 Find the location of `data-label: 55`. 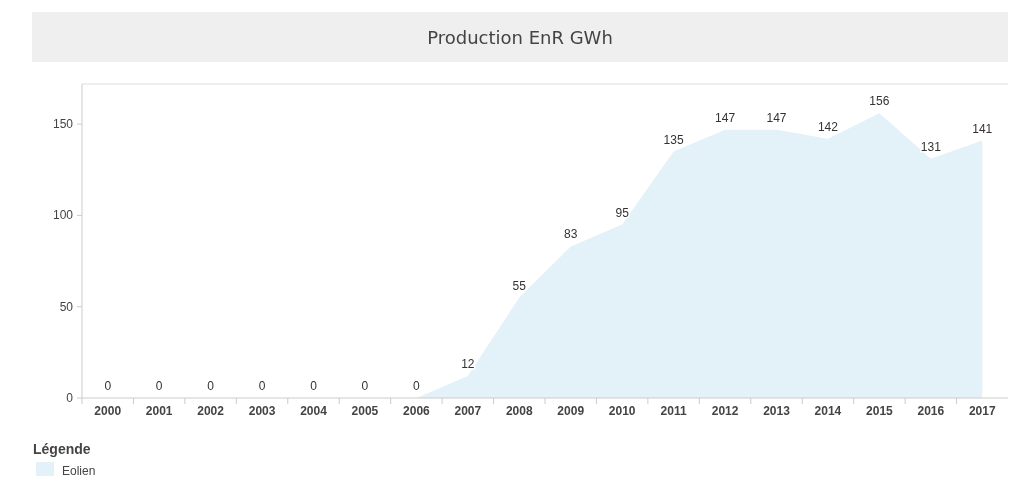

data-label: 55 is located at coordinates (519, 285).